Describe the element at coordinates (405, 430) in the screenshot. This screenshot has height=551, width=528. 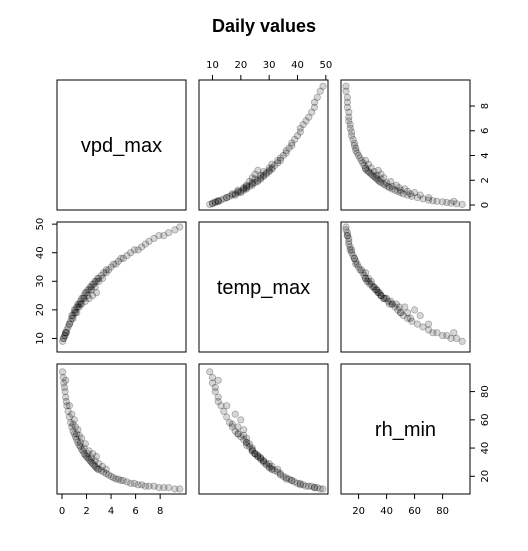
I see `diagonal-label-rh_min: rh_min` at that location.